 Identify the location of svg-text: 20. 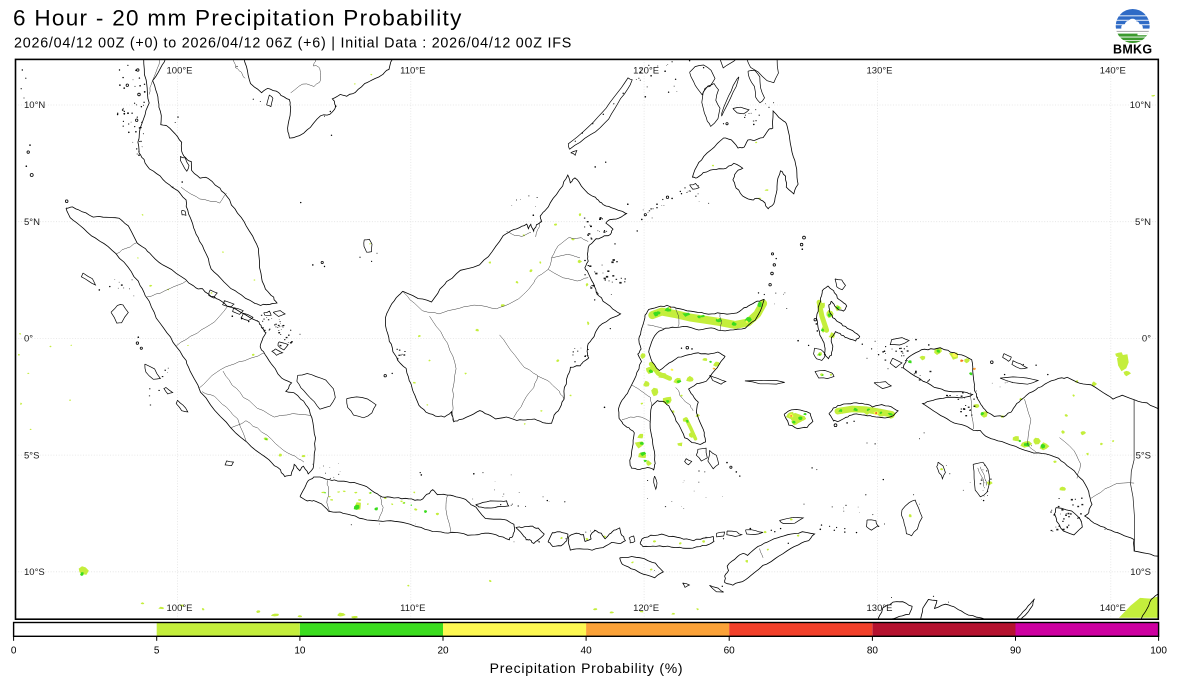
(443, 651).